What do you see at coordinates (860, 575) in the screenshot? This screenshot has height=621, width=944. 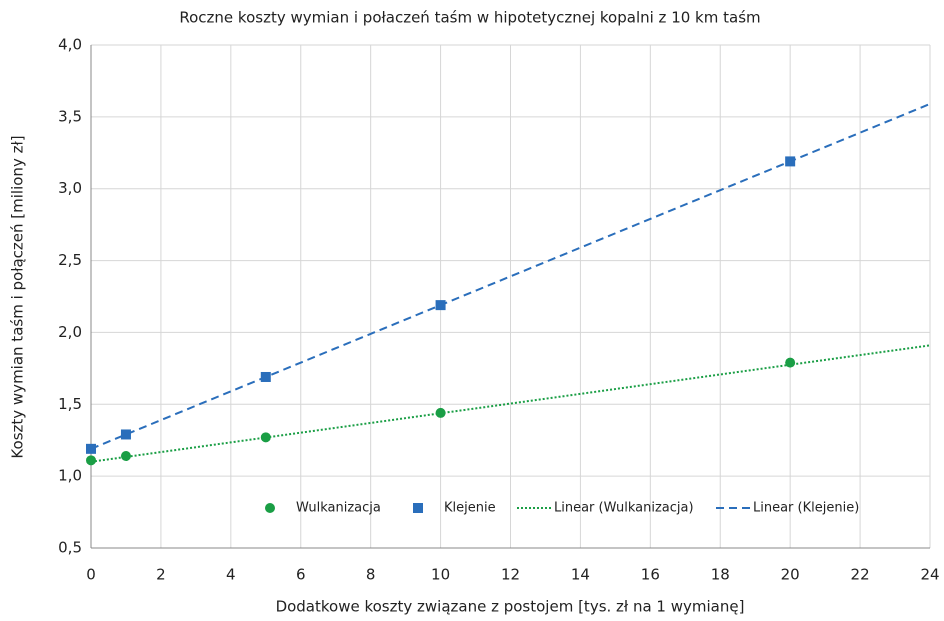 I see `x-tick-label: 22` at bounding box center [860, 575].